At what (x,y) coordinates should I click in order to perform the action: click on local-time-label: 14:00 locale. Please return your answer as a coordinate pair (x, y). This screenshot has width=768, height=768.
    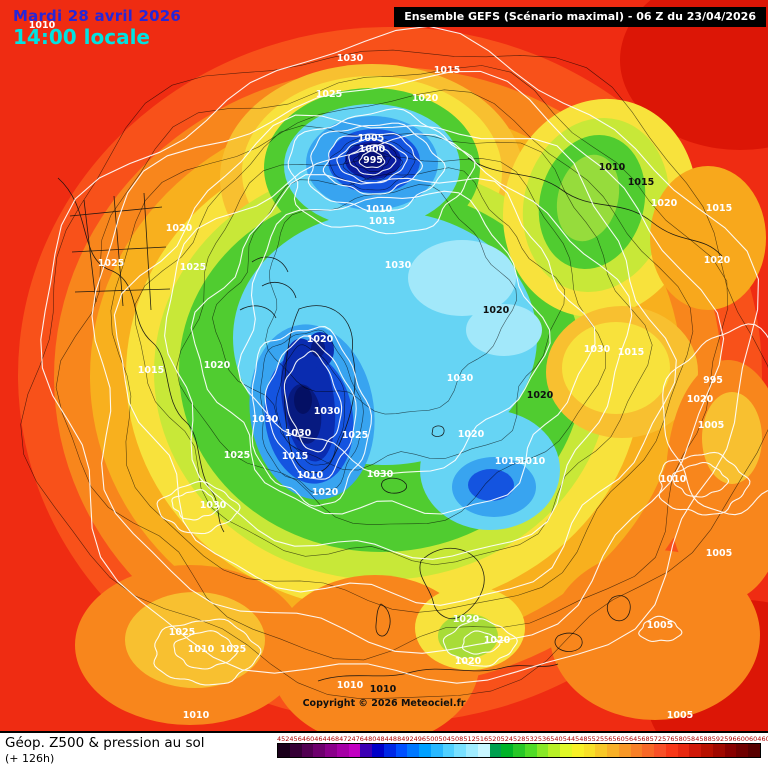
    Looking at the image, I should click on (81, 37).